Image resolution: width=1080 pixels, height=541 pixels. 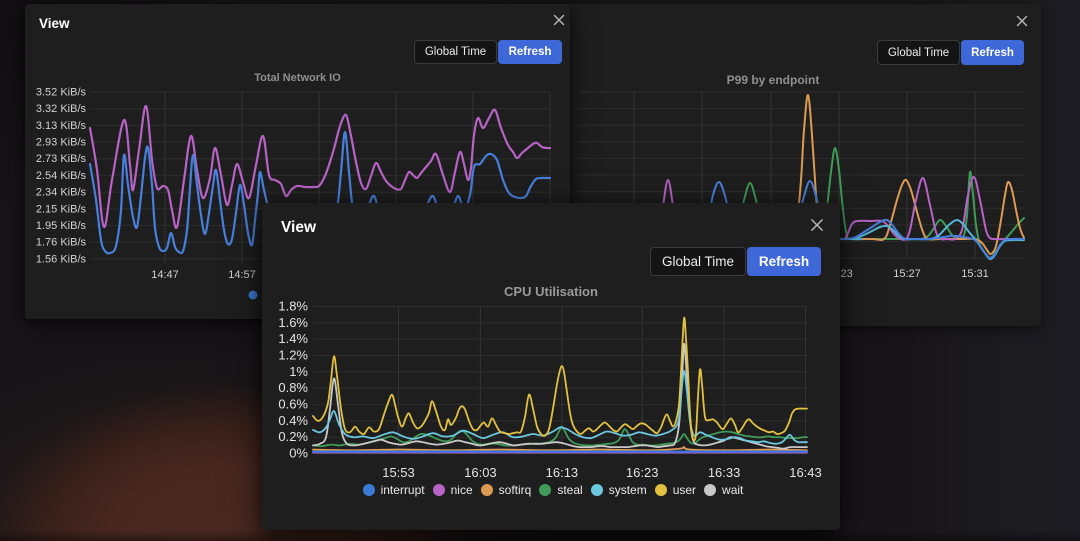 What do you see at coordinates (293, 420) in the screenshot?
I see `svg-text: 0.4%` at bounding box center [293, 420].